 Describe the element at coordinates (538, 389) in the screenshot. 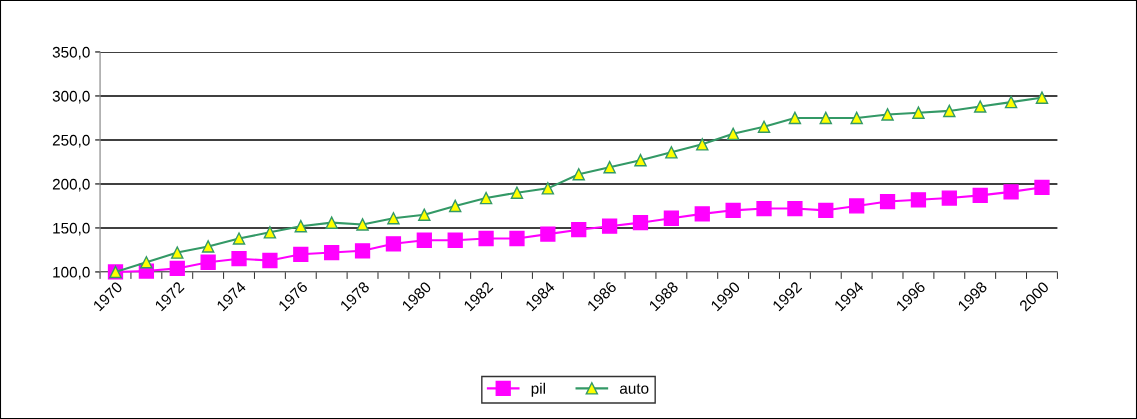

I see `legend-label: pil` at that location.